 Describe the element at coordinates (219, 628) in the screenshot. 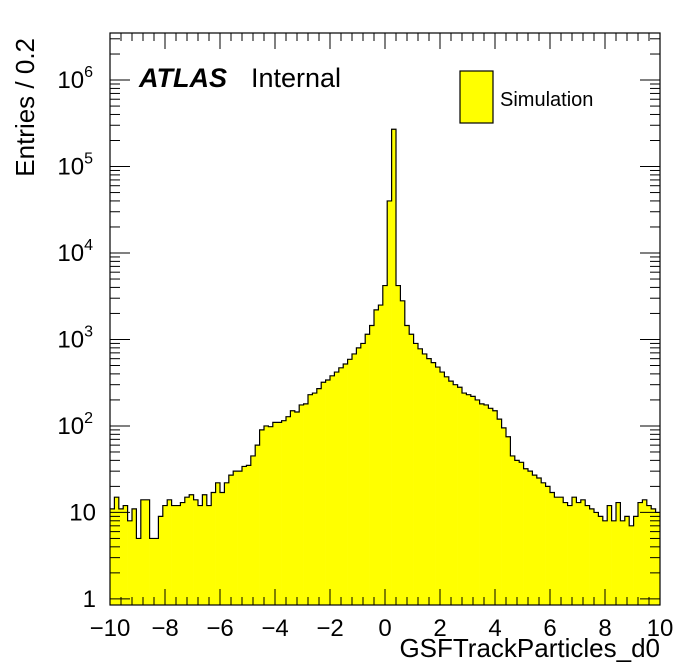

I see `x-tick-label: −6` at that location.